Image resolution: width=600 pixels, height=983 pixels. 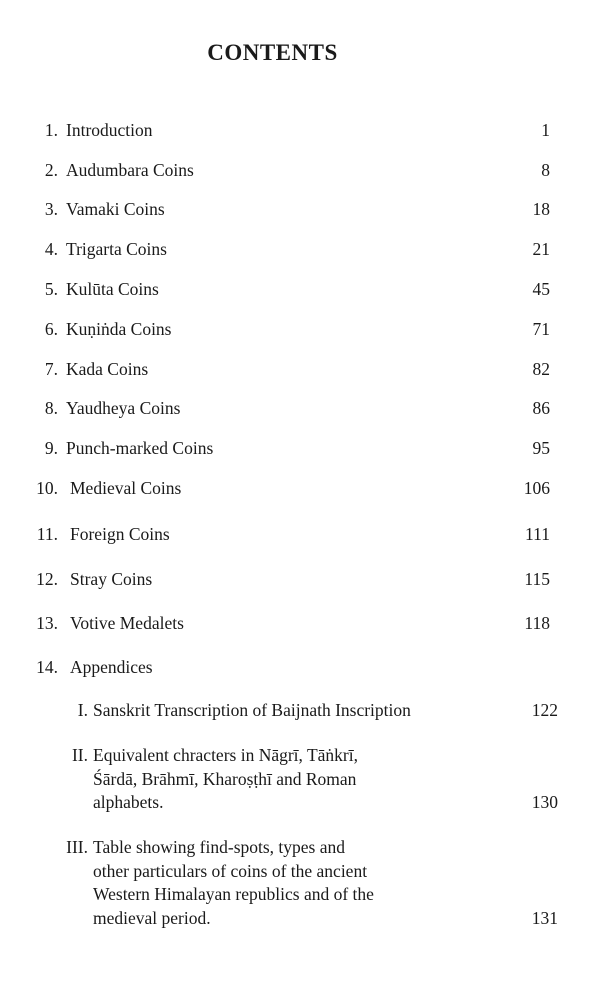 What do you see at coordinates (300, 408) in the screenshot?
I see `toc-entry: 8. Yaudheya Coins 86` at bounding box center [300, 408].